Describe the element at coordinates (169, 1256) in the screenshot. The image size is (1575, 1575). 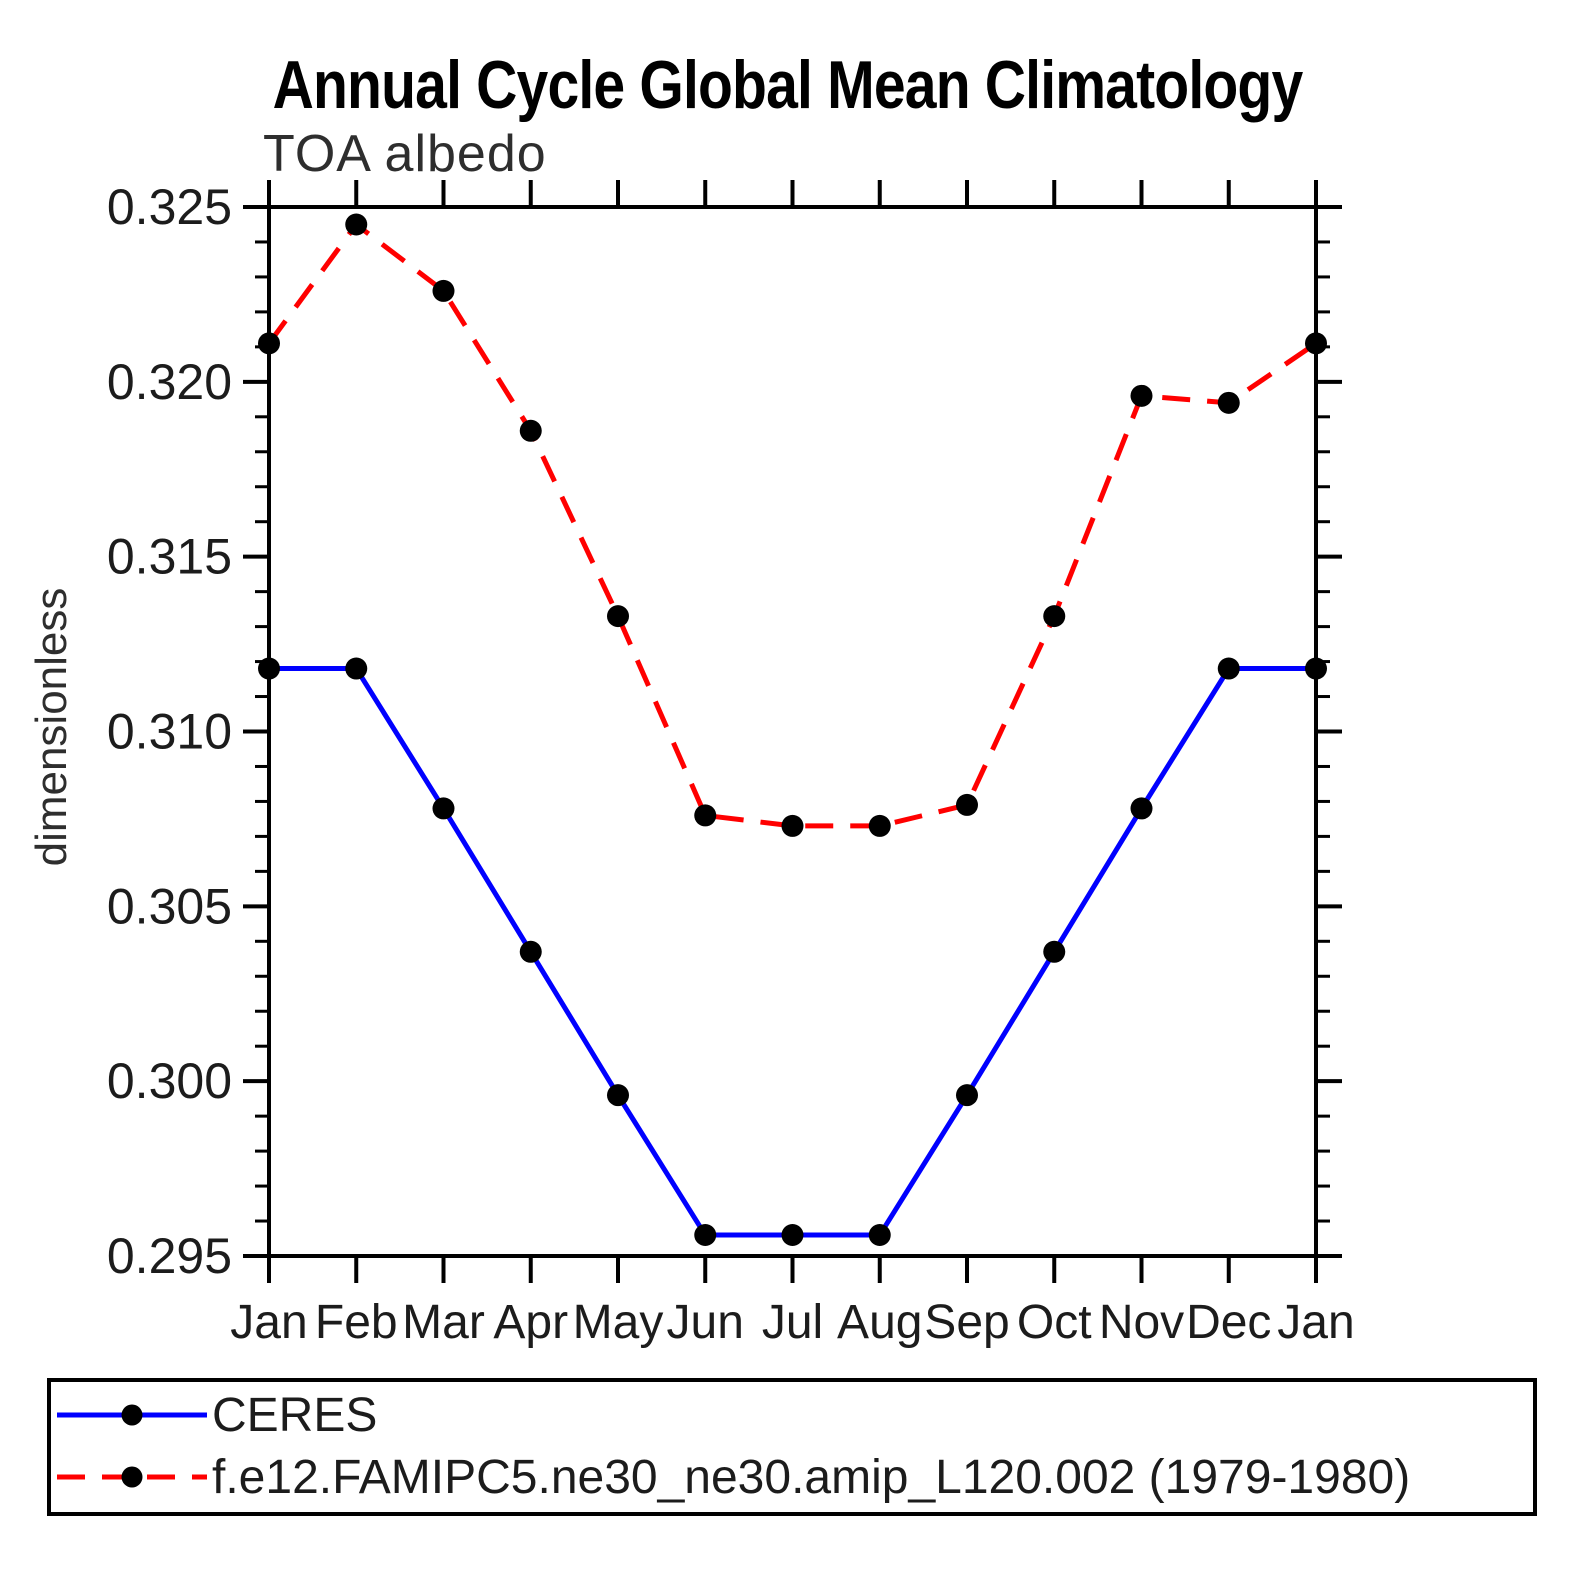
I see `y-tick-label: 0.295` at that location.